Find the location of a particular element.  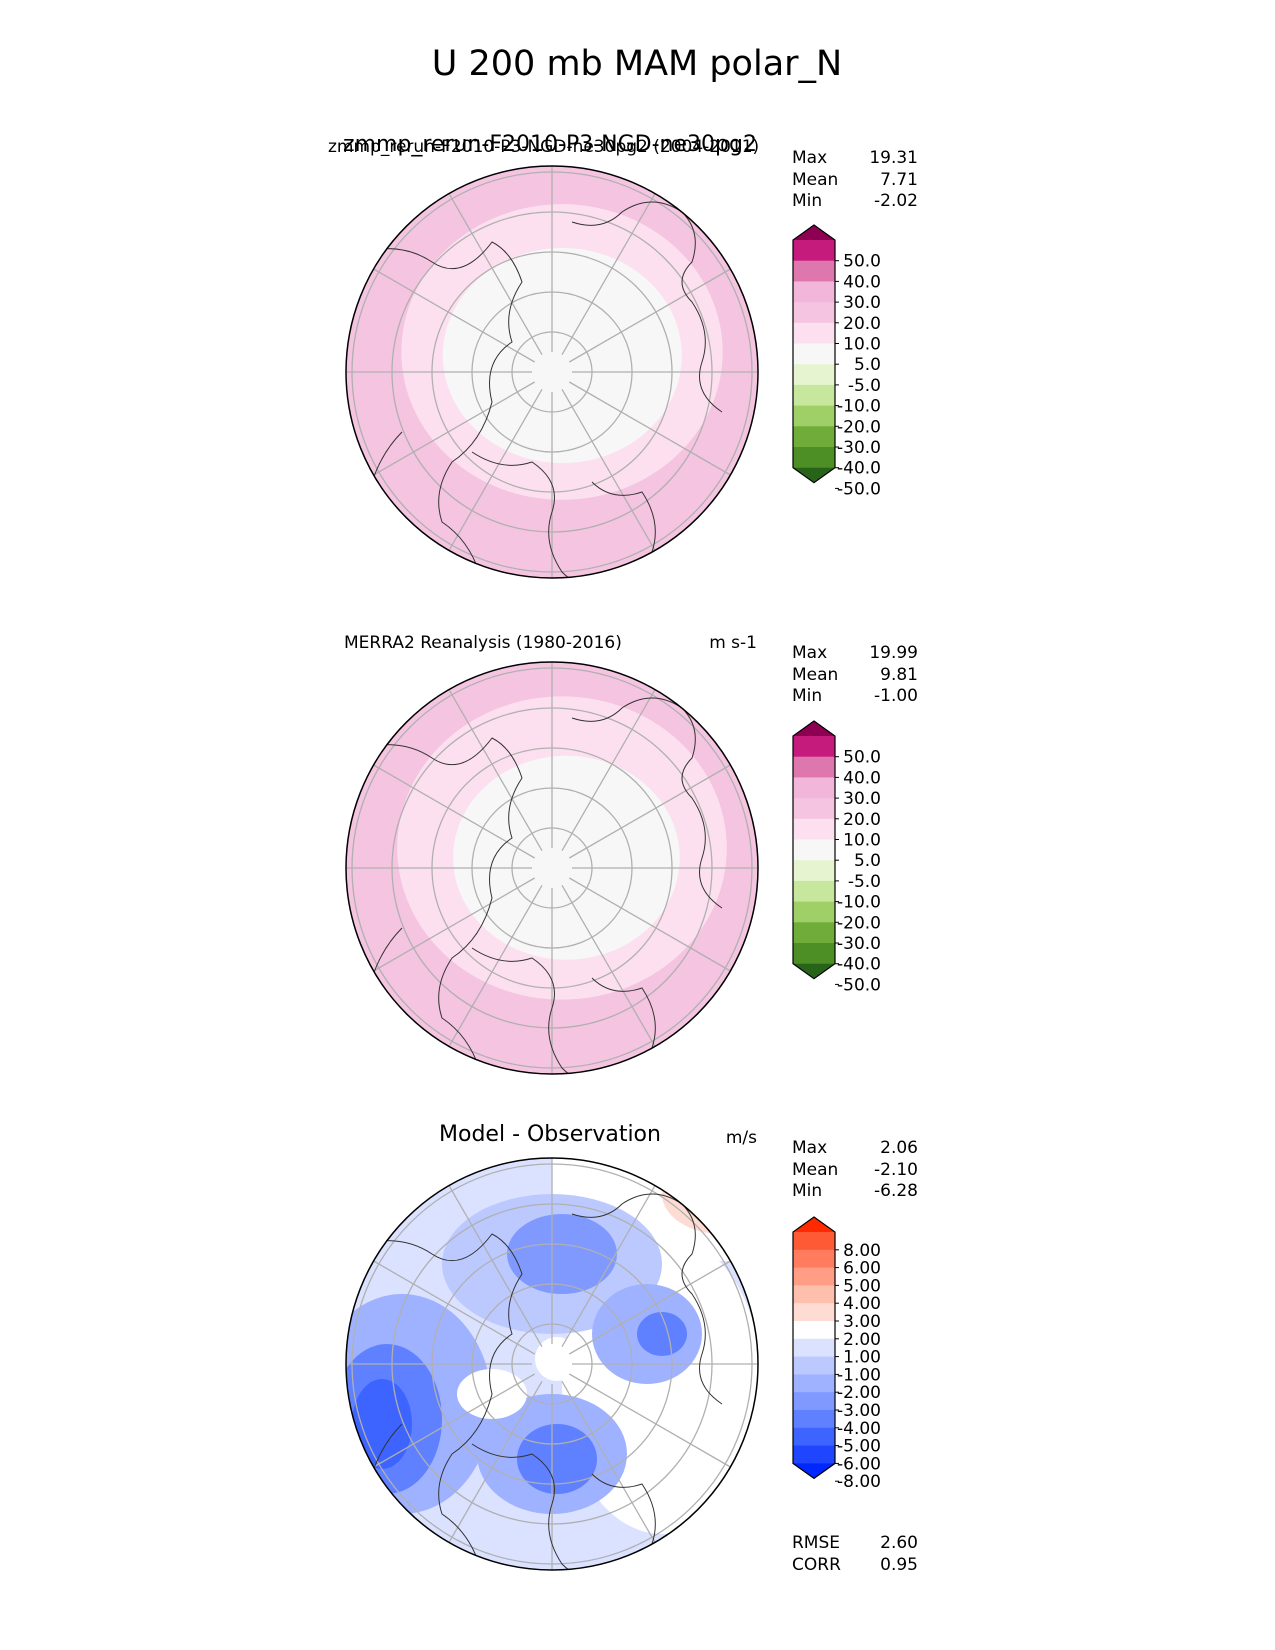

panel-obs-units: m s-1 is located at coordinates (733, 643).